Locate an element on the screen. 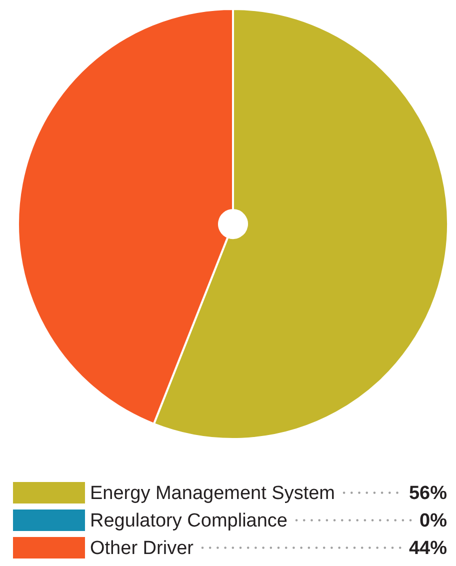 The image size is (456, 566). data-label: 56% is located at coordinates (428, 493).